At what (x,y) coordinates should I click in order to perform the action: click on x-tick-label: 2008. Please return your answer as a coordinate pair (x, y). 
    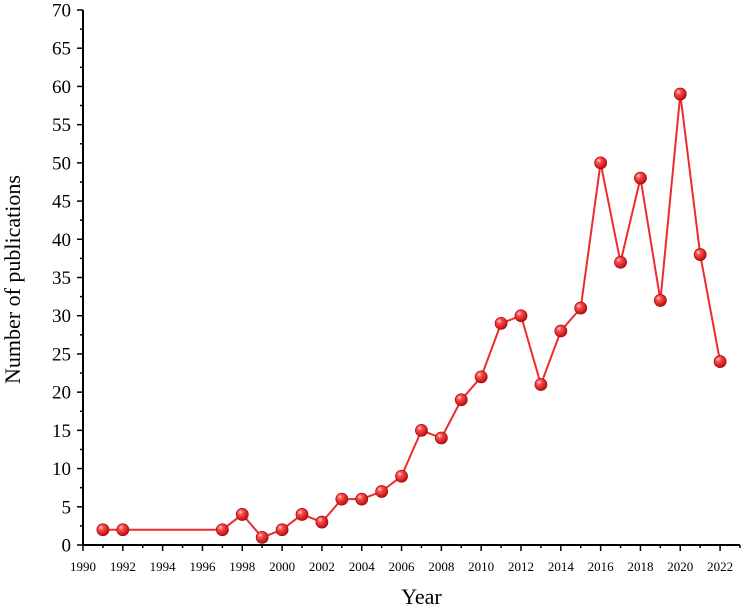
    Looking at the image, I should click on (441, 566).